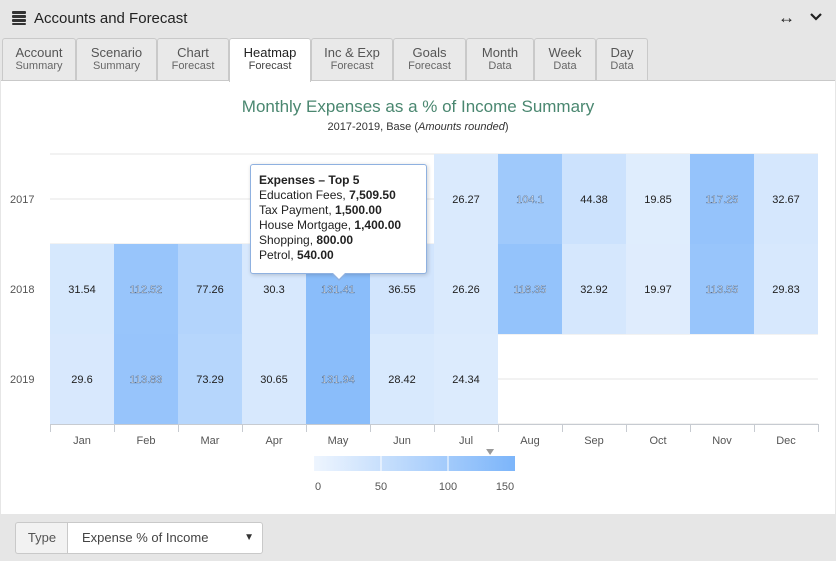 The height and width of the screenshot is (561, 836). Describe the element at coordinates (461, 127) in the screenshot. I see `subtitle-italic: Amounts rounded` at that location.